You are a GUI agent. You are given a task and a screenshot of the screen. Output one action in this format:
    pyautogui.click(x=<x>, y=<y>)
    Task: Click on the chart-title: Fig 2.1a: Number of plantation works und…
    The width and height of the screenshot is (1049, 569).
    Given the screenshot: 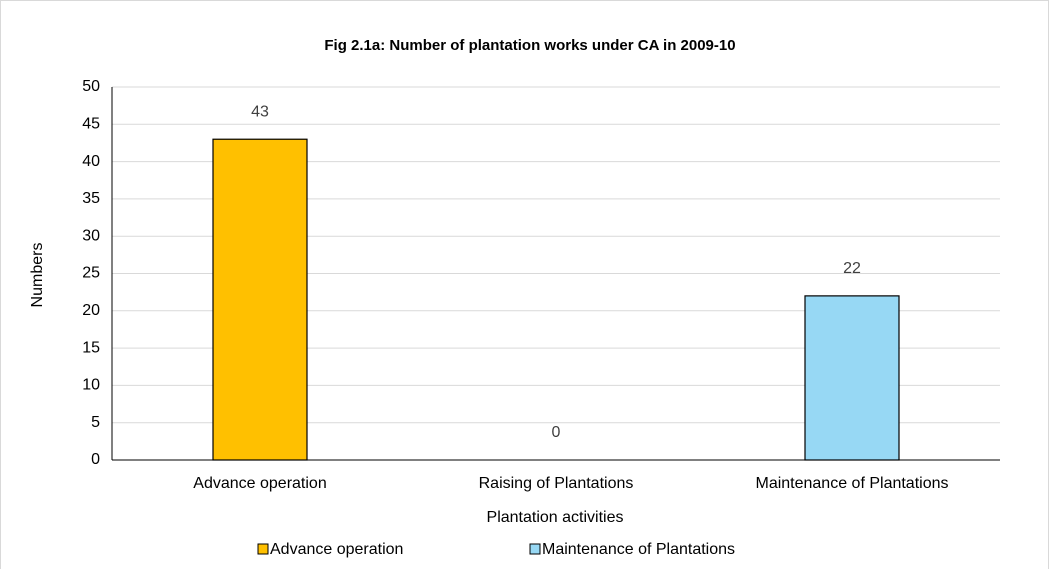 What is the action you would take?
    pyautogui.click(x=529, y=45)
    